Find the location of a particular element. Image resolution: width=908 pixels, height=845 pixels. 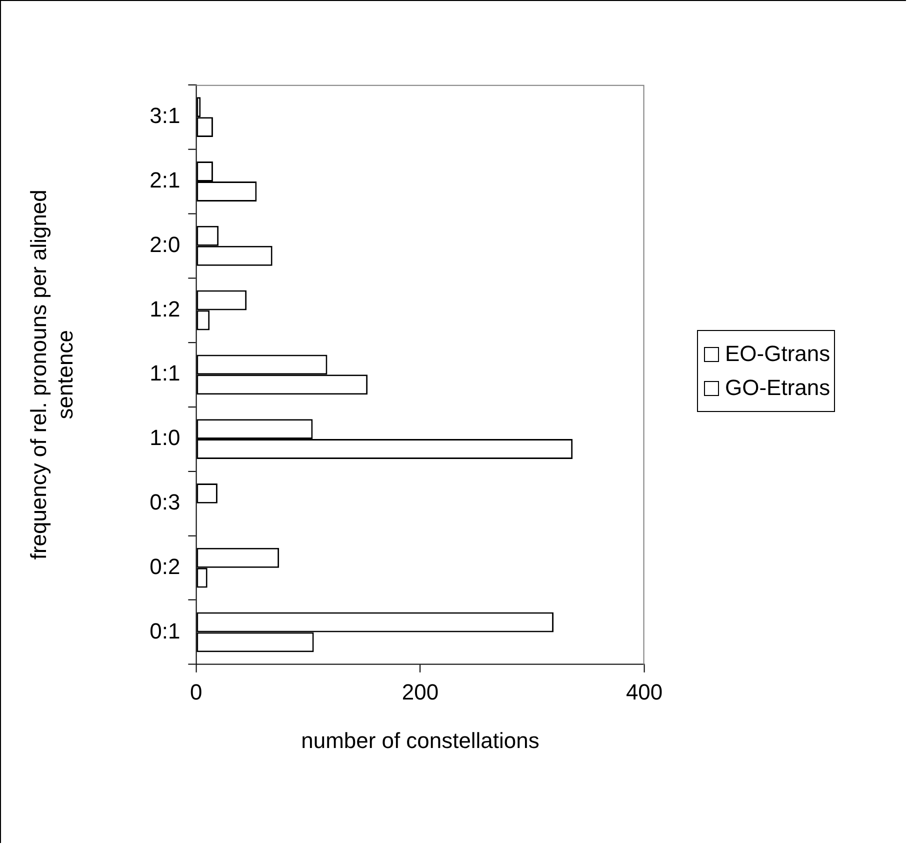

y-axis-title: frequency of rel. pronouns per aligned sentence is located at coordinates (52, 375).